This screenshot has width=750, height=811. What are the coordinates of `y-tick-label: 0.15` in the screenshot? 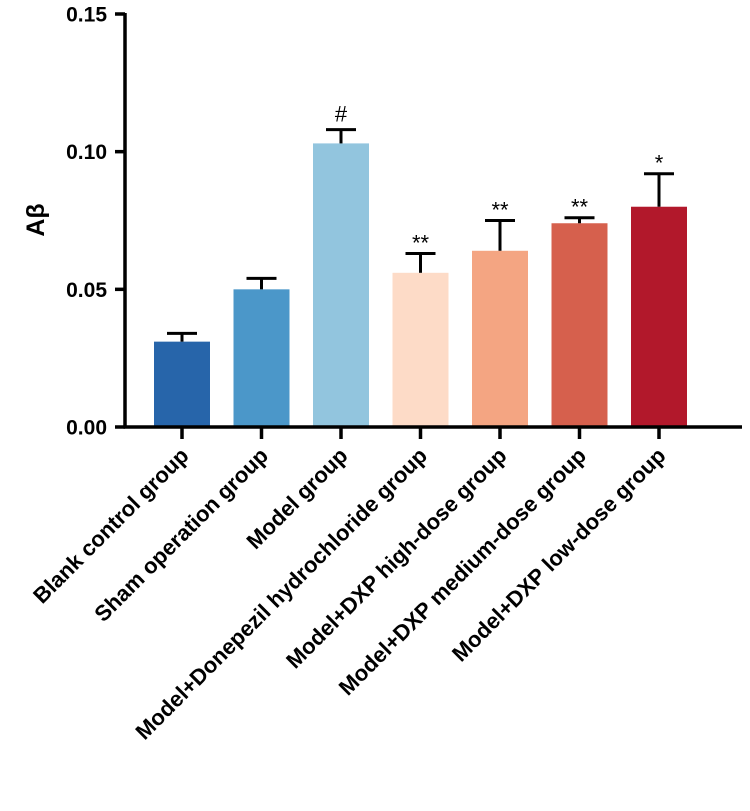 It's located at (86, 15).